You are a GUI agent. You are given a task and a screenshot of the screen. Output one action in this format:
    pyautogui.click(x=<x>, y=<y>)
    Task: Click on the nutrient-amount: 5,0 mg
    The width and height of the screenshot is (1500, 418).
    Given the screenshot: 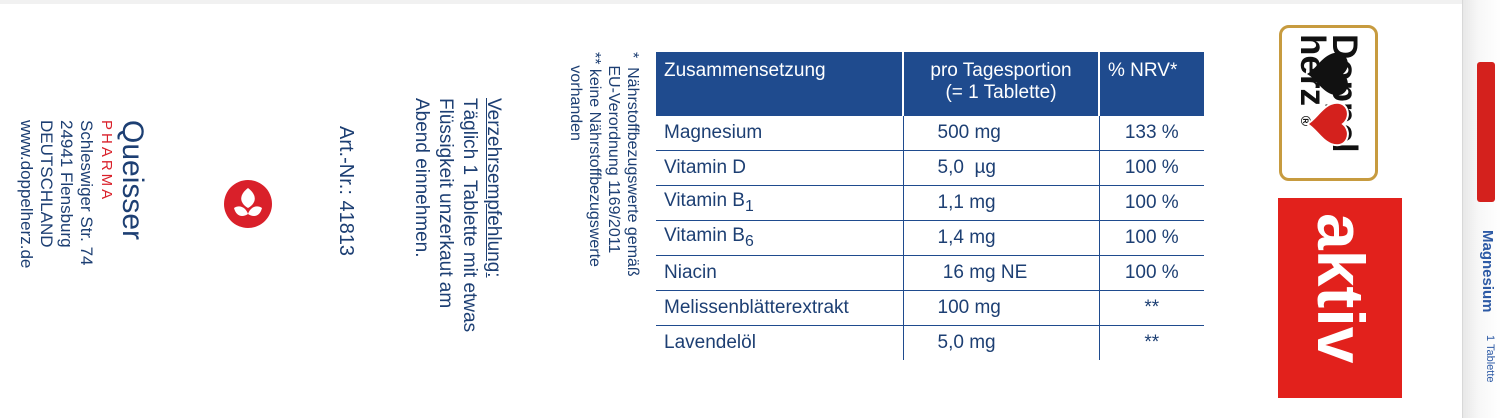 What is the action you would take?
    pyautogui.click(x=1000, y=342)
    